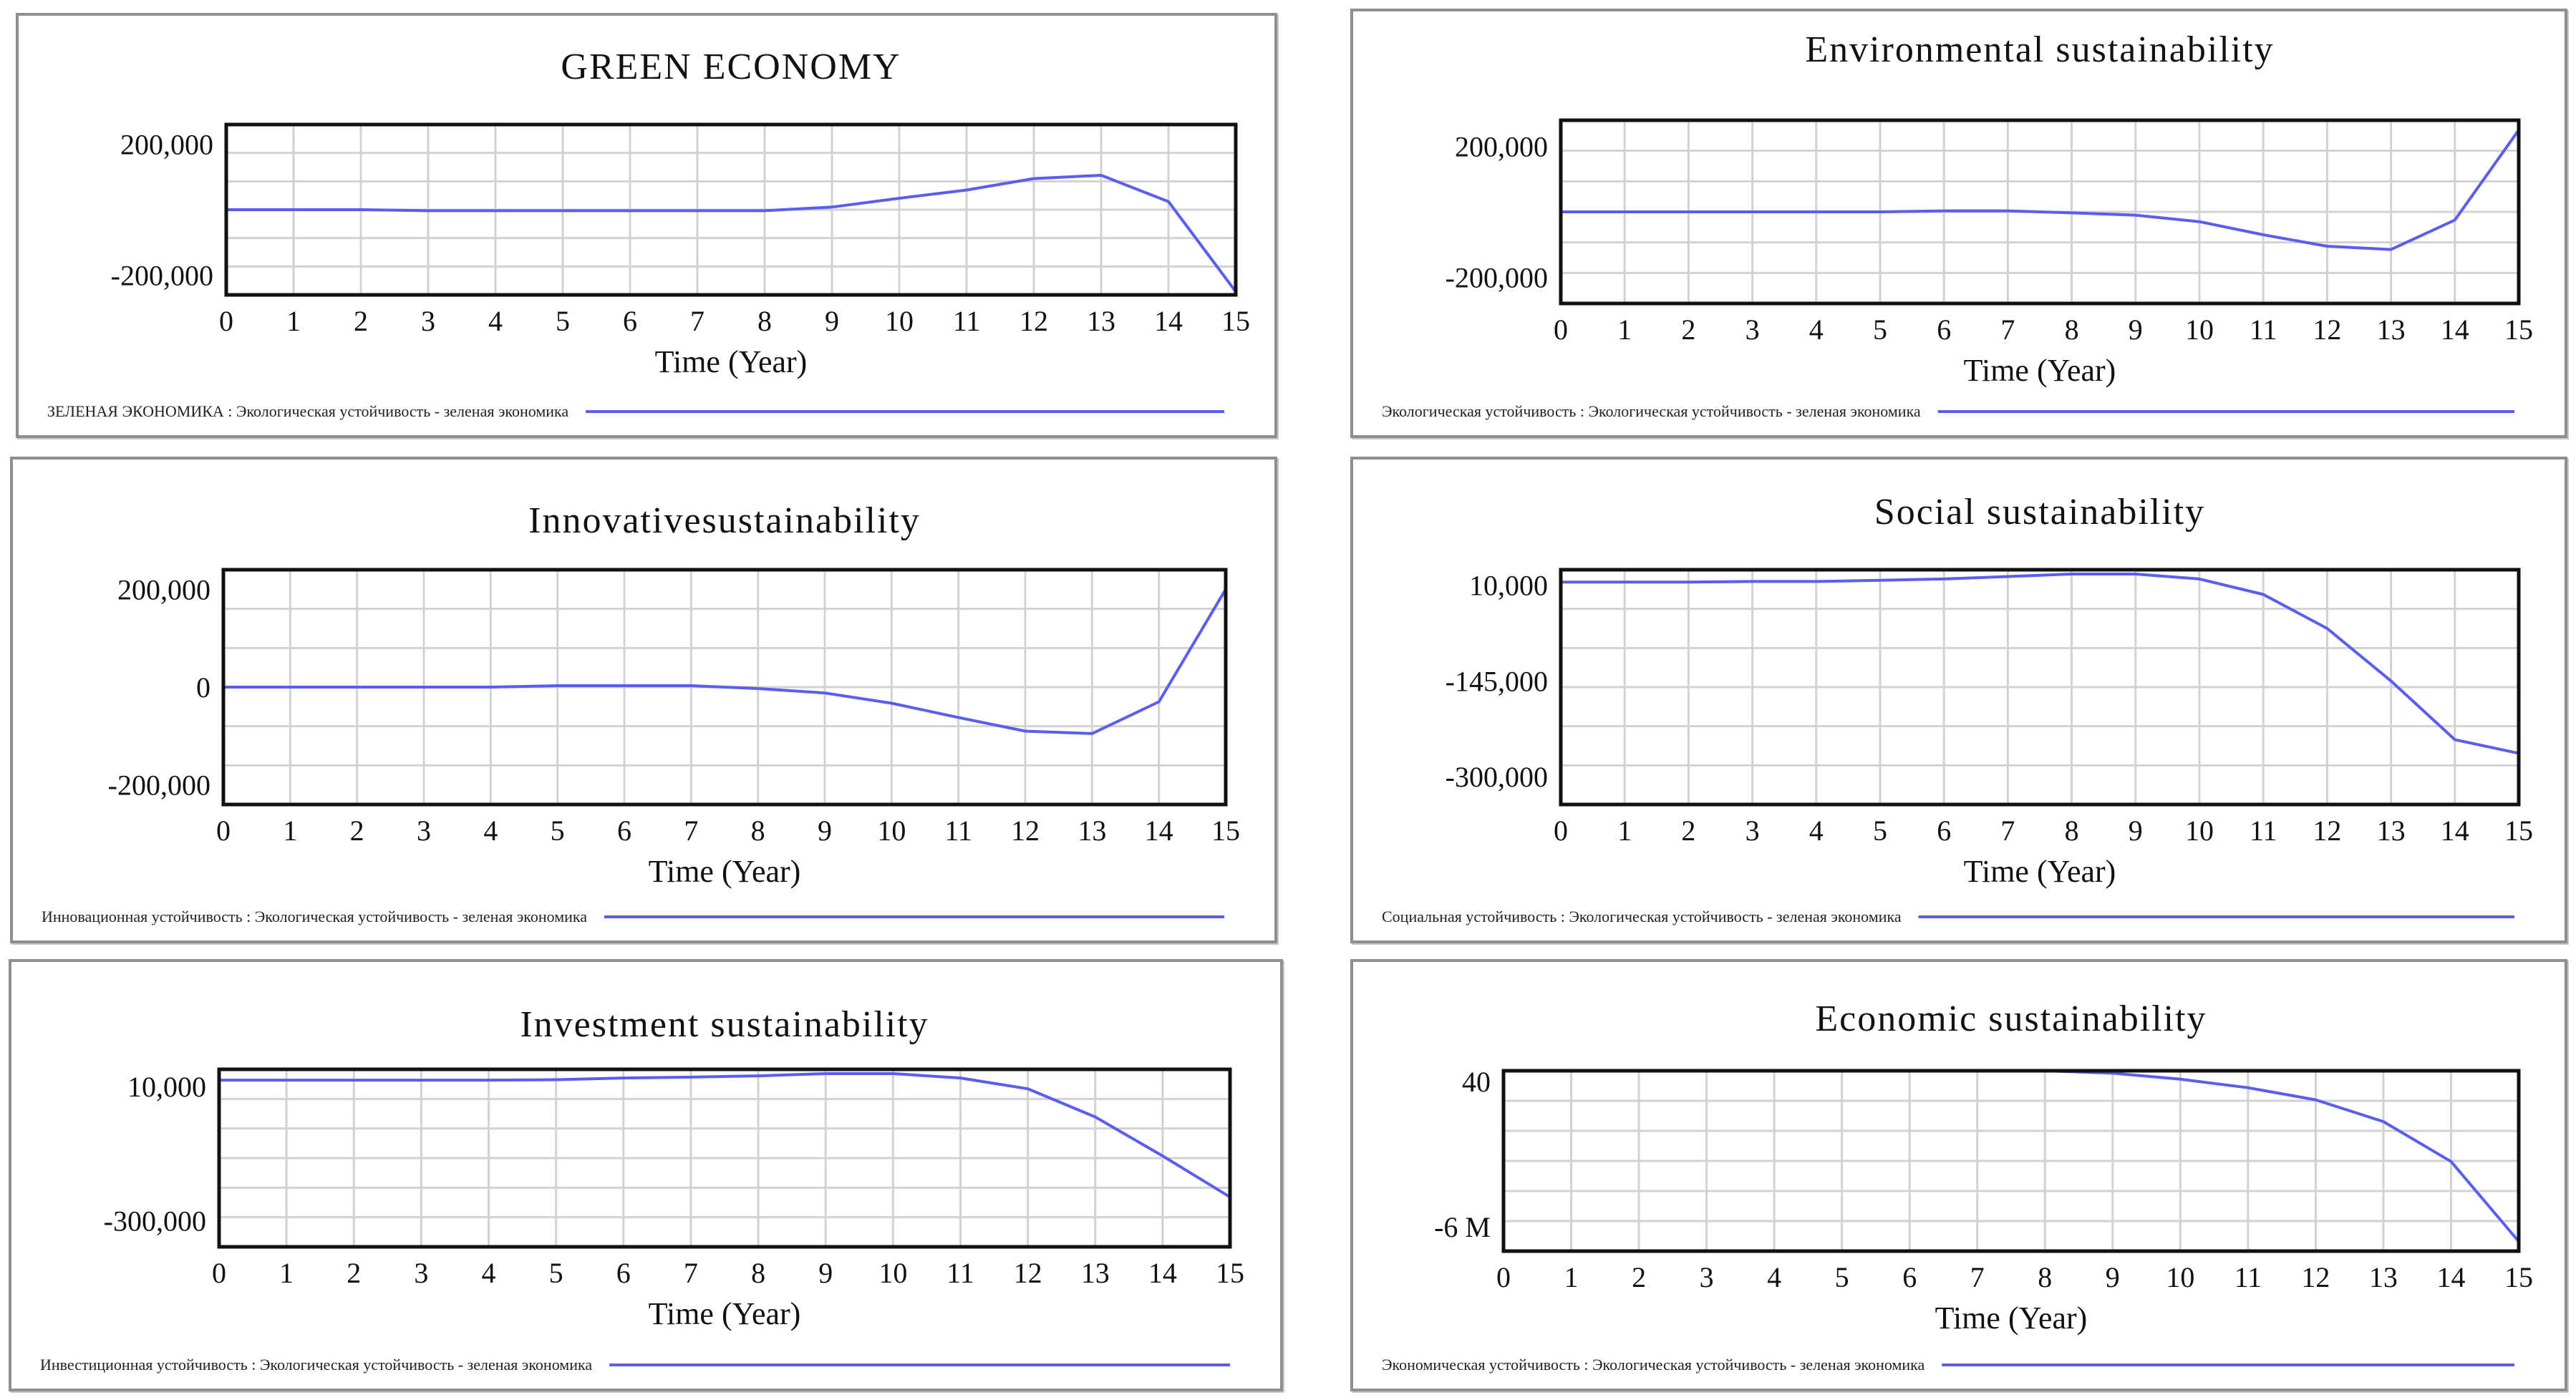  What do you see at coordinates (2040, 50) in the screenshot?
I see `chart-title: Environmental sustainability` at bounding box center [2040, 50].